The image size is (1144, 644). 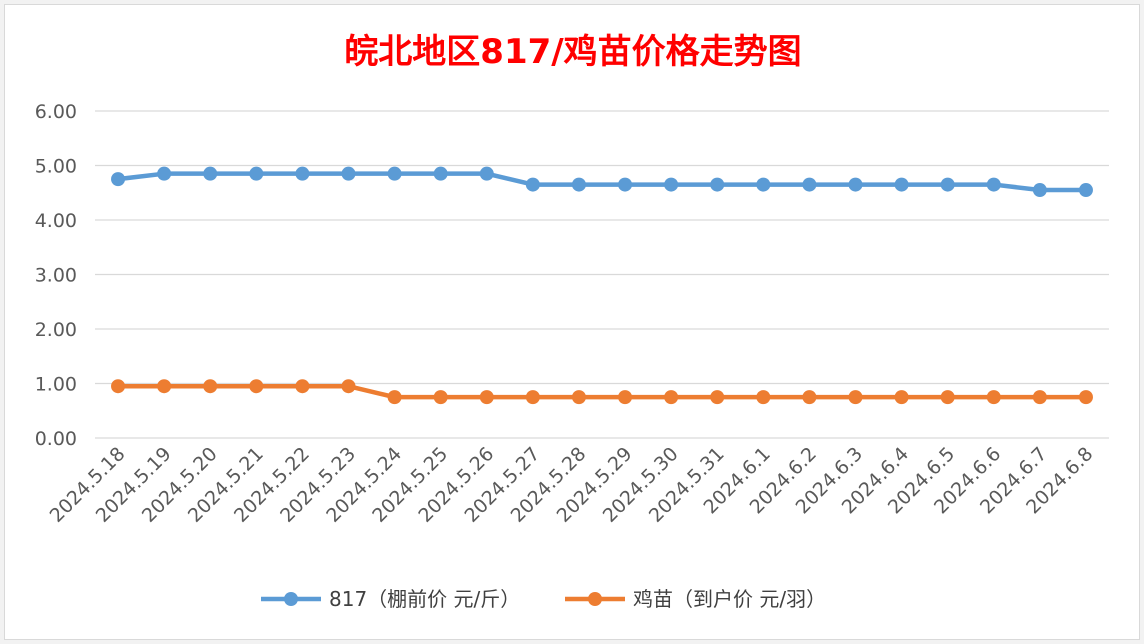 I want to click on legend-item: 鸡苗（到户价 元/羽）, so click(x=695, y=599).